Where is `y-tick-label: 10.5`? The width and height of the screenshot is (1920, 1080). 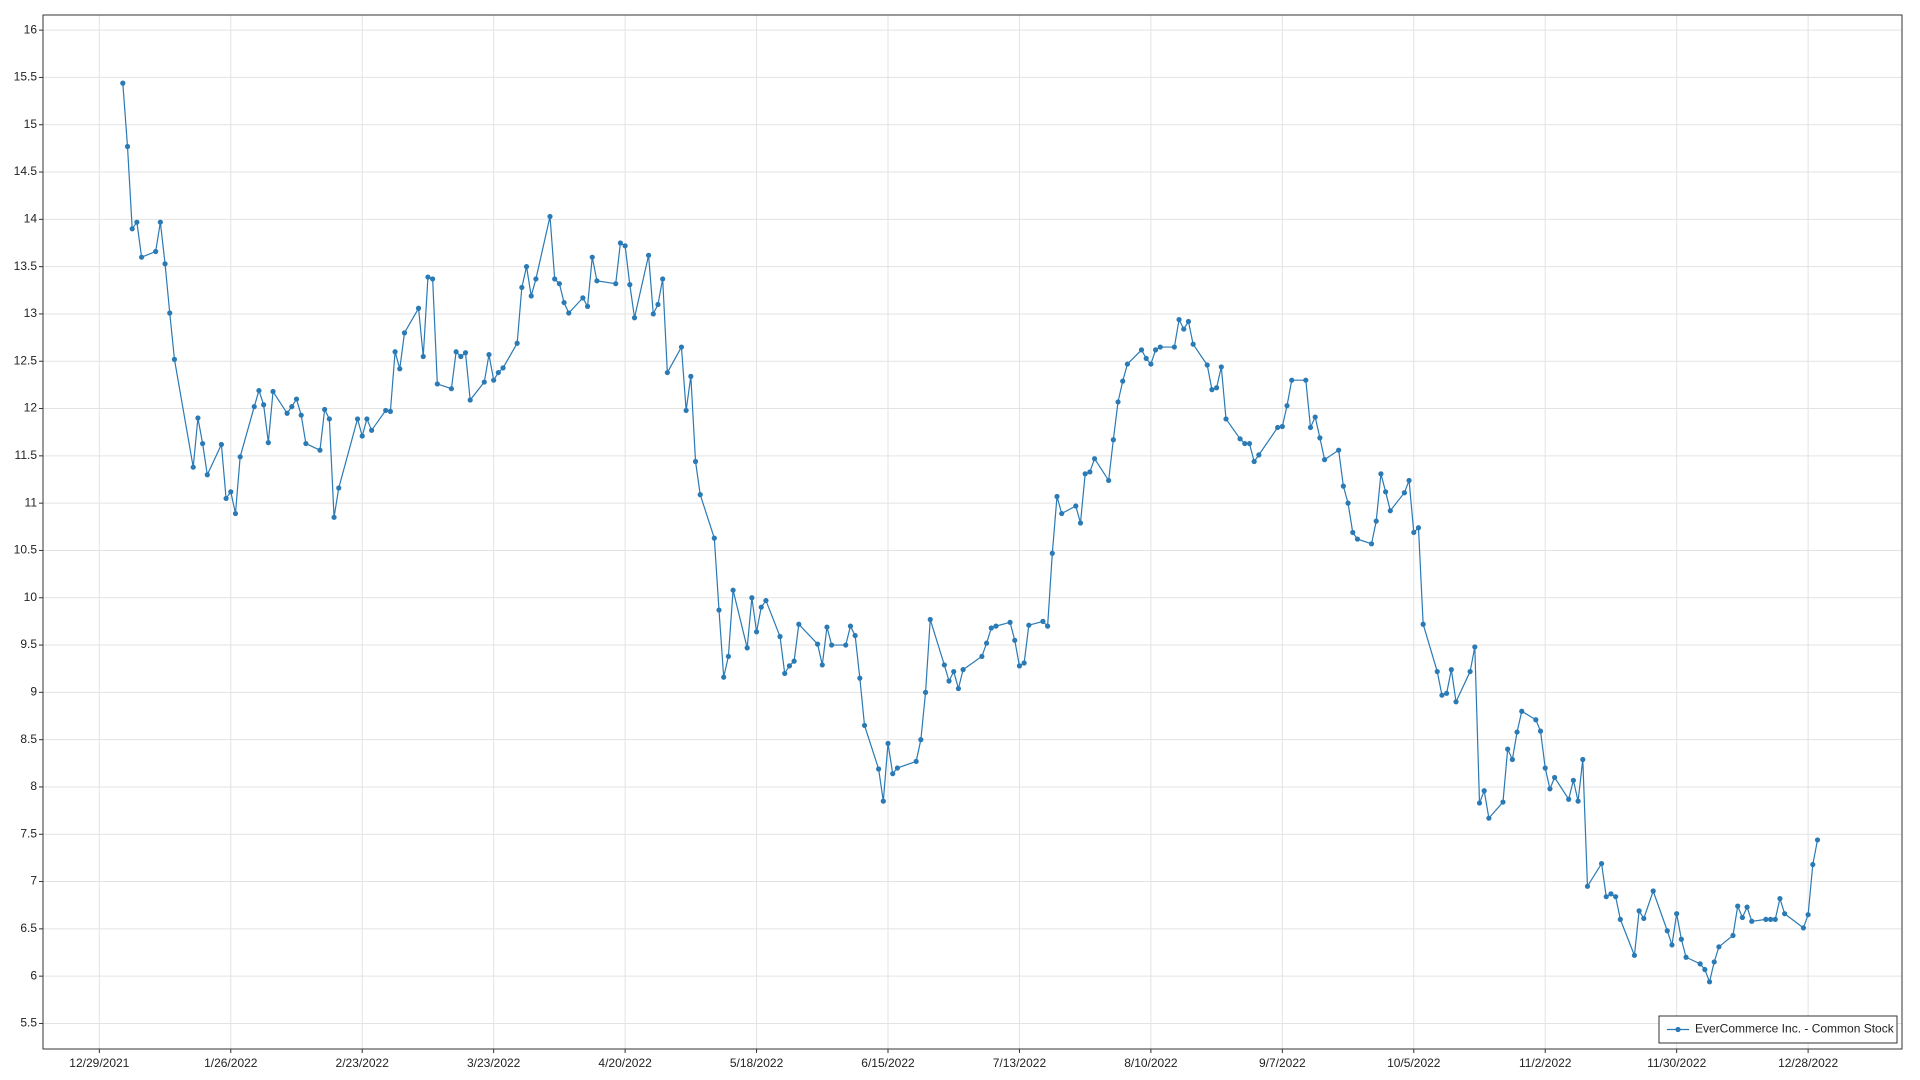 y-tick-label: 10.5 is located at coordinates (26, 550).